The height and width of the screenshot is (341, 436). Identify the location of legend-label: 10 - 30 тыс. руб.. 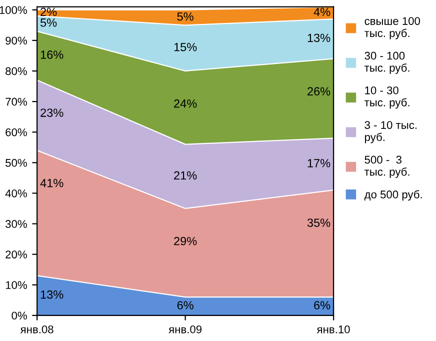
(387, 97).